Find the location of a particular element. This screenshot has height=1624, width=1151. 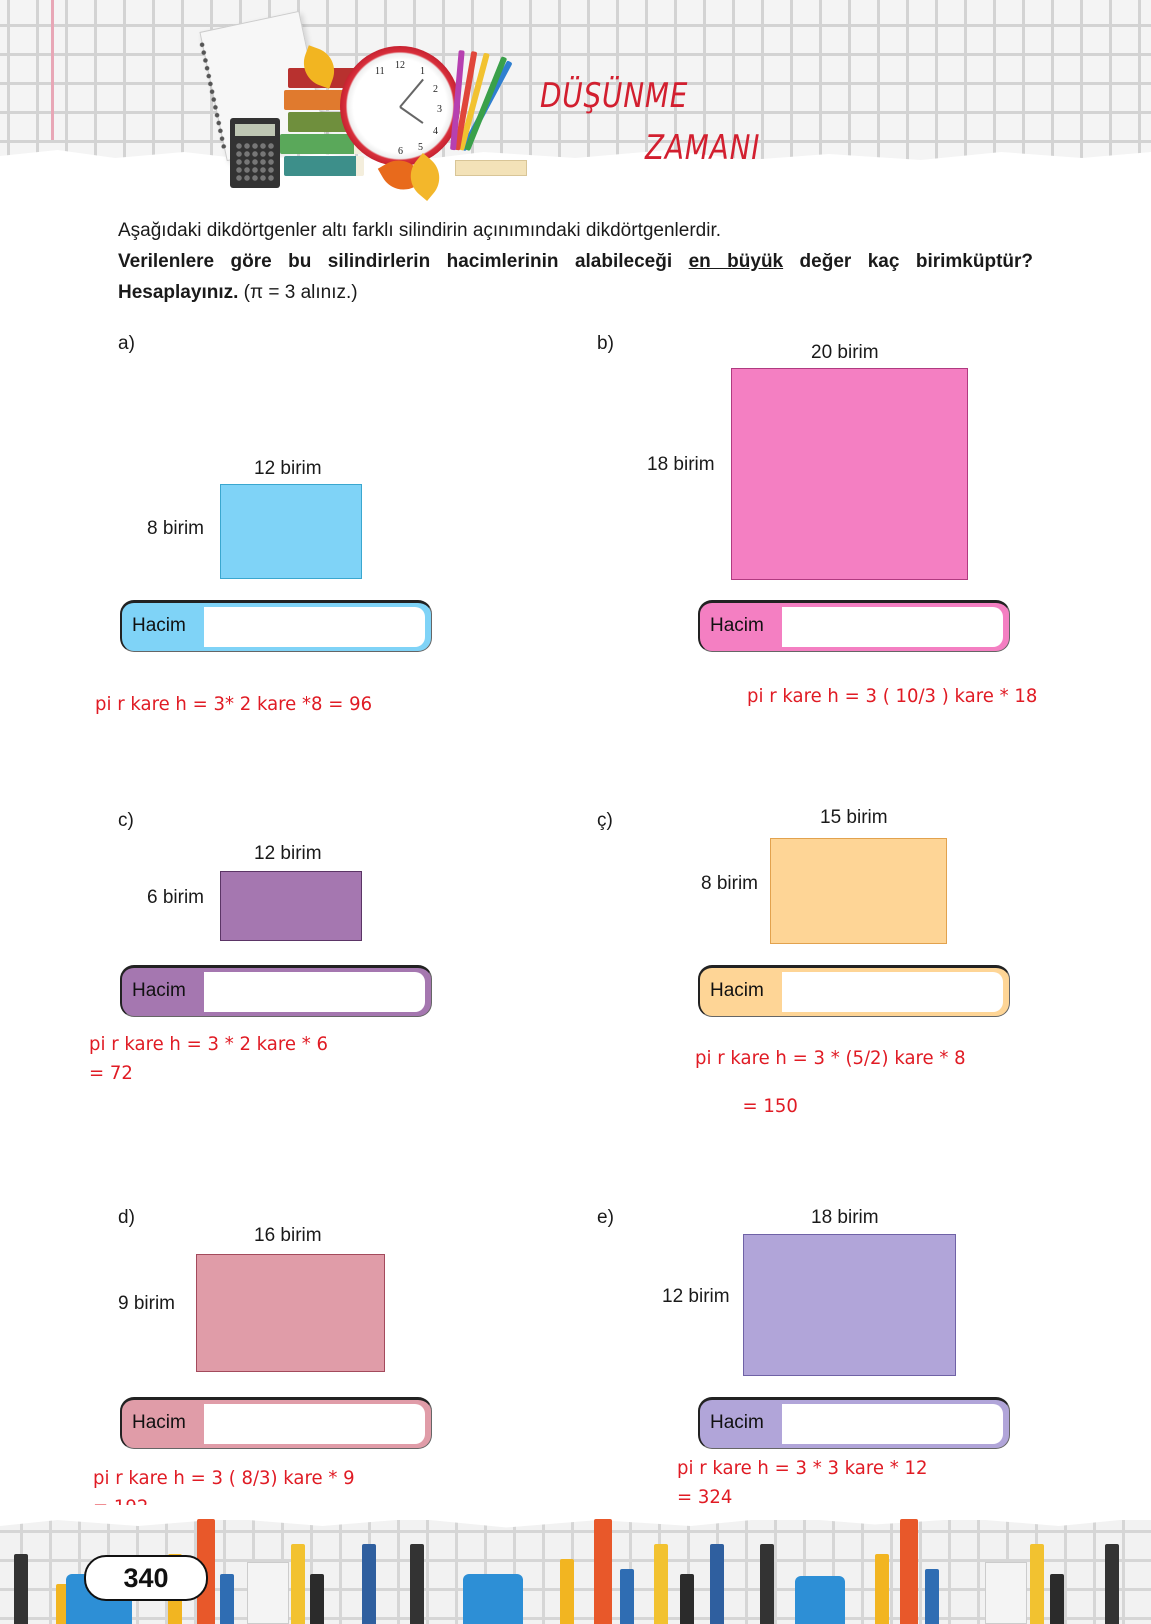

answer-line: pi r kare h = 3 ( 8/3) kare * 9 is located at coordinates (224, 1478).